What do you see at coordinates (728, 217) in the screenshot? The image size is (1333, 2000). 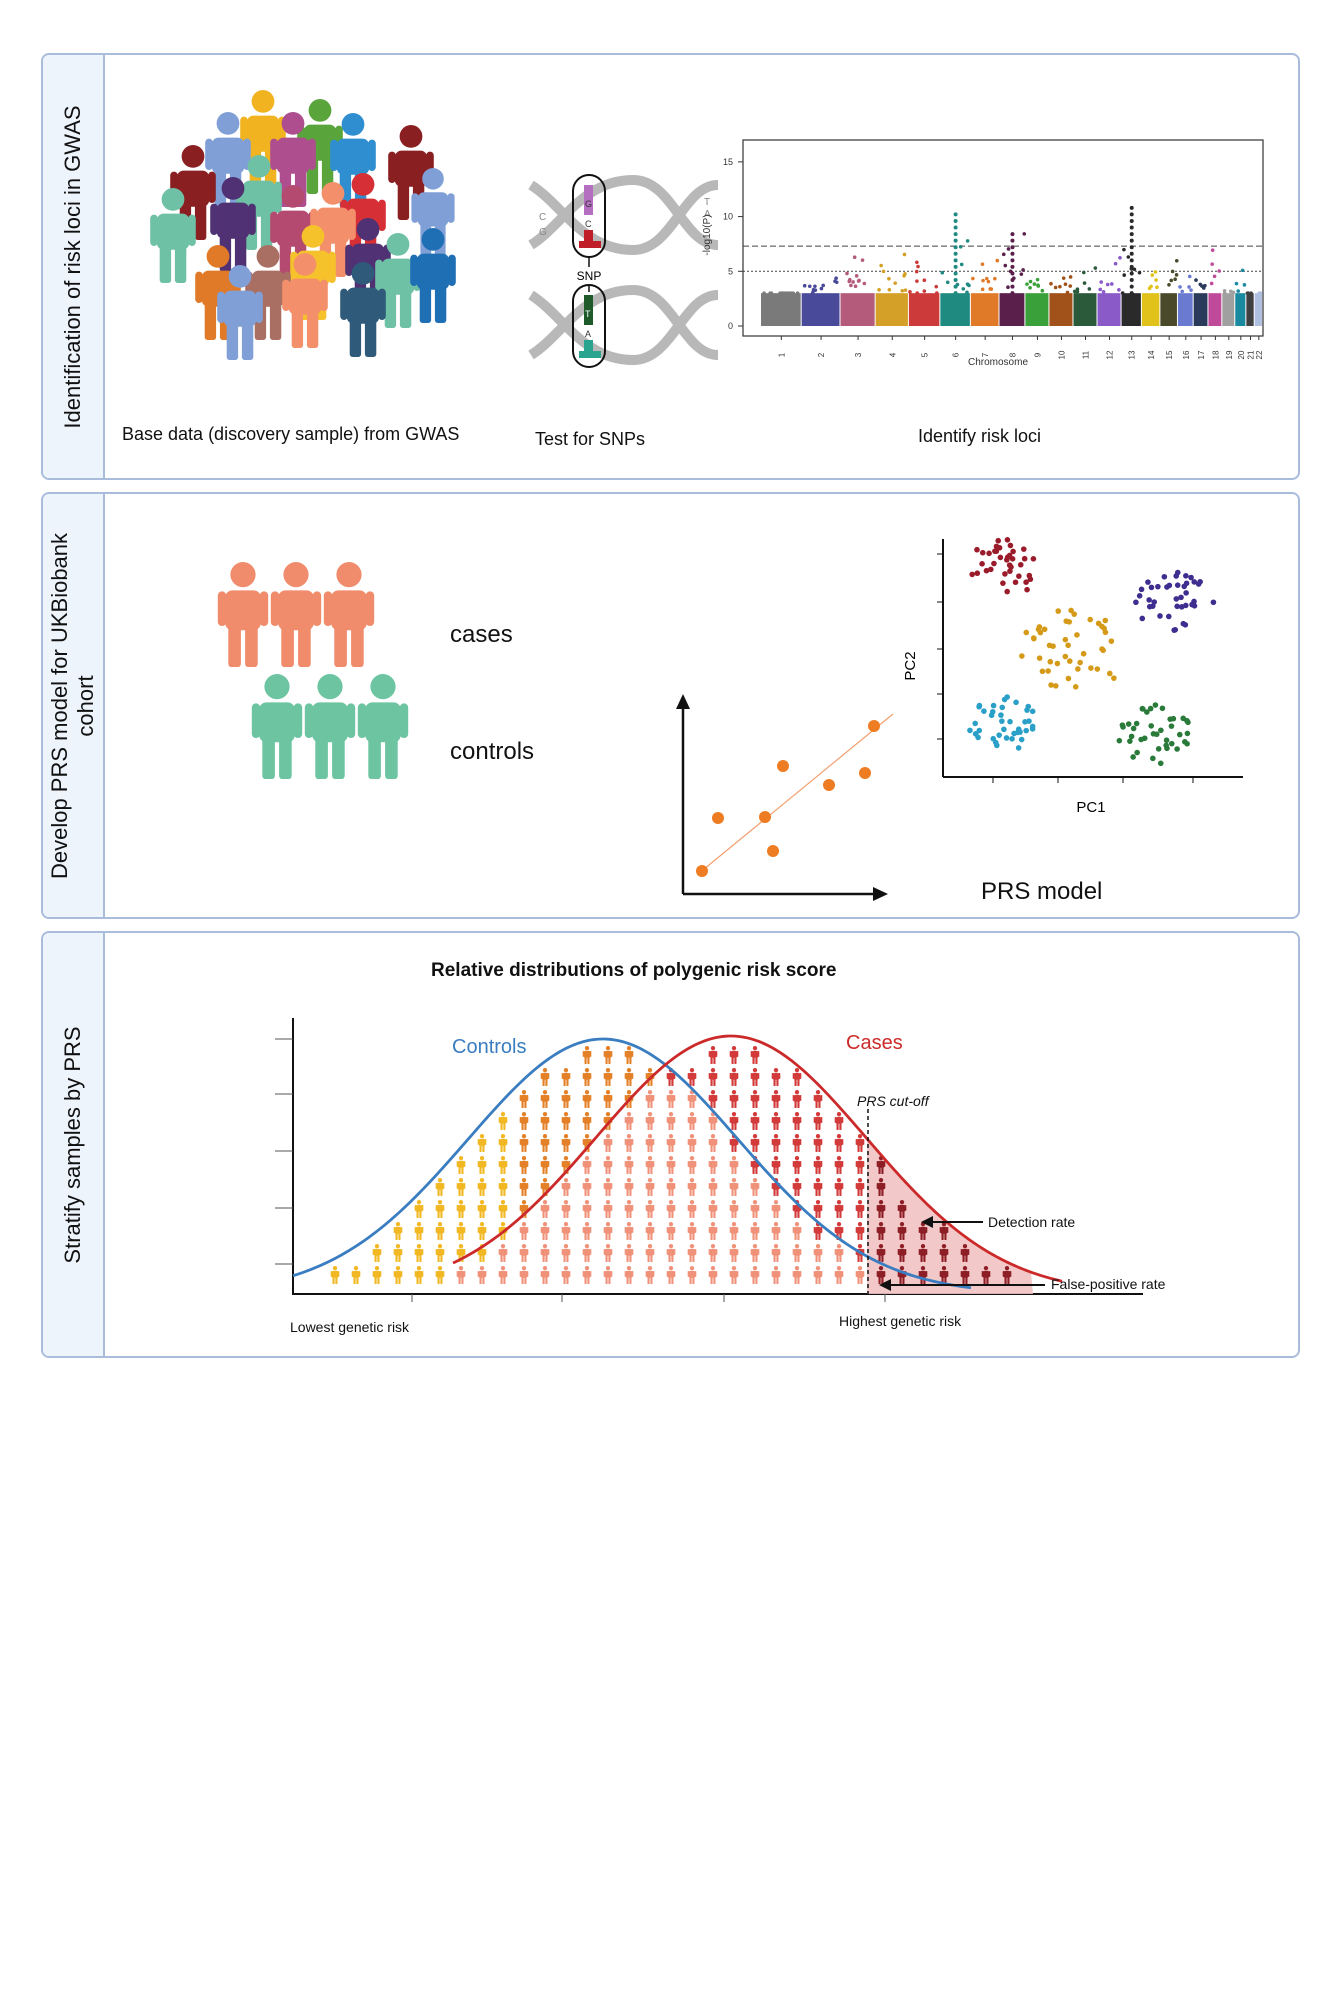 I see `manhattan-ytick-label: 10` at bounding box center [728, 217].